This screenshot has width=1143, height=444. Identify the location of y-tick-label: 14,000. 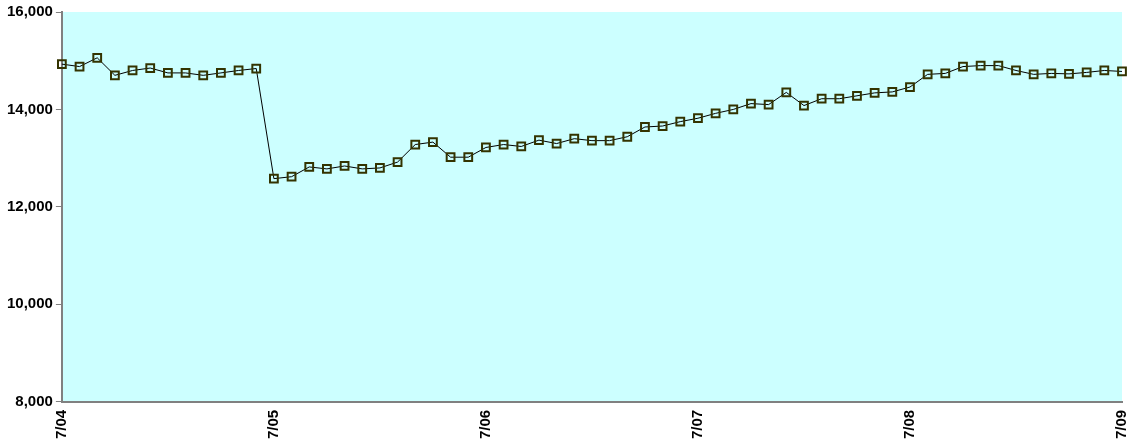
(29, 108).